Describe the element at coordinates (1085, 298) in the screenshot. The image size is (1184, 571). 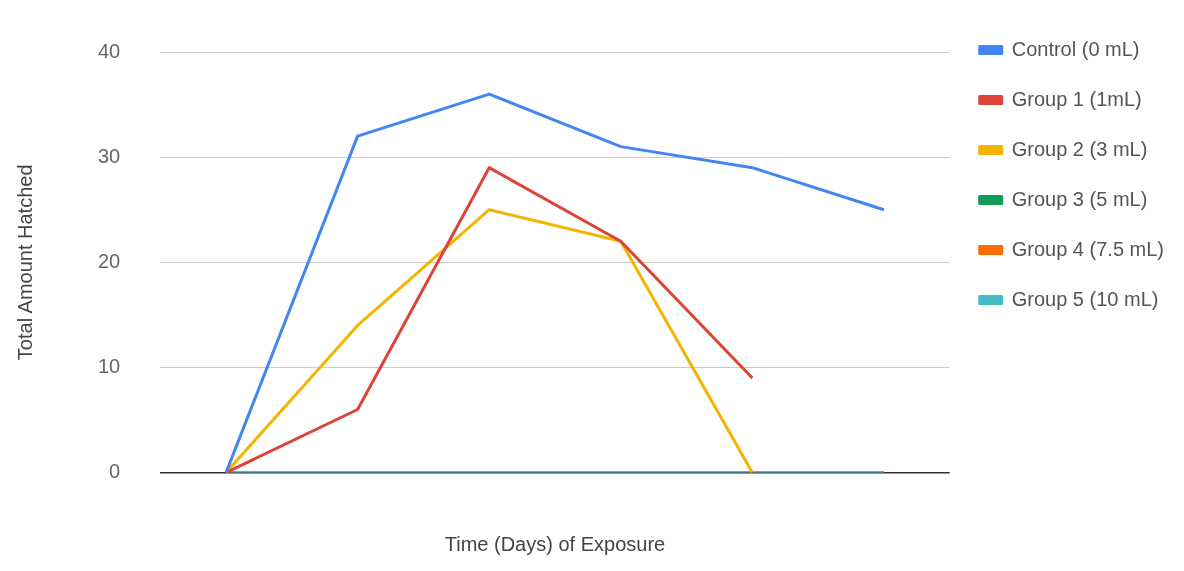
I see `legend-label: Group 5 (10 mL)` at that location.